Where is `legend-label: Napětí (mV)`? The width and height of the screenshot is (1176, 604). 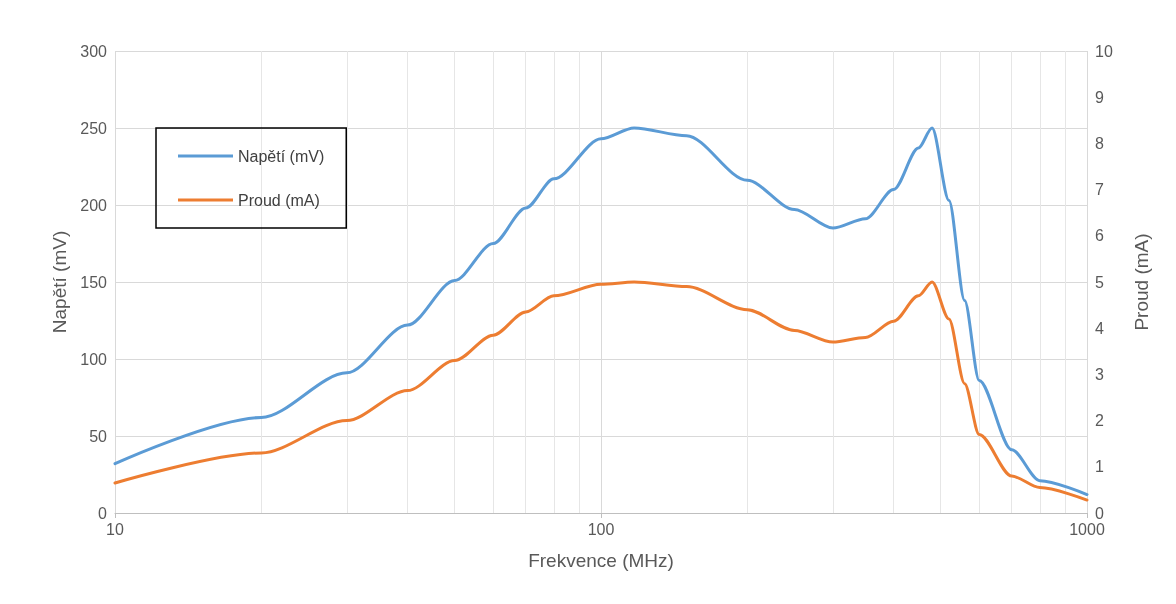 legend-label: Napětí (mV) is located at coordinates (281, 156).